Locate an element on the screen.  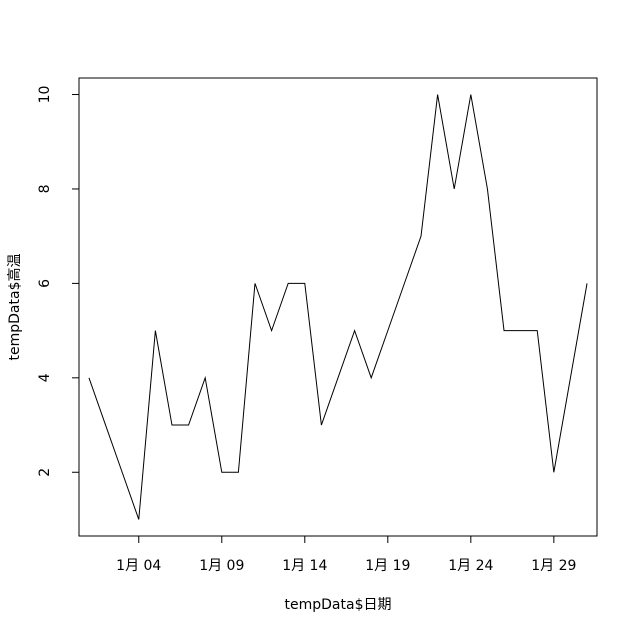
x-axis: 1月 04 1月 09 1月 14 1月 19 1月 24 1月 29 is located at coordinates (346, 554).